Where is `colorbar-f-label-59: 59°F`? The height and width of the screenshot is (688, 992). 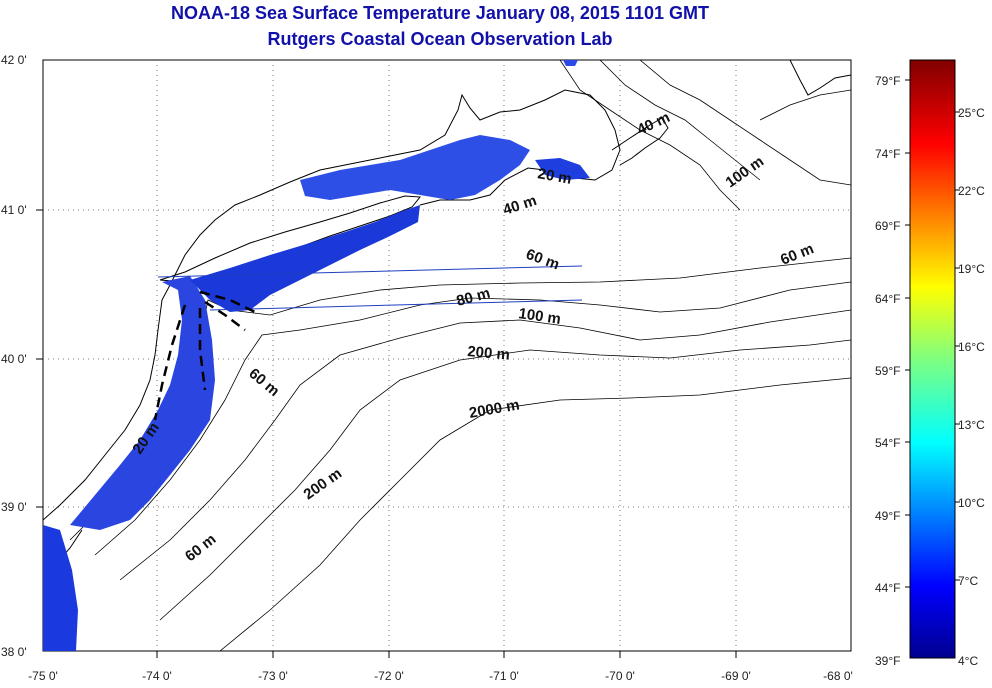 colorbar-f-label-59: 59°F is located at coordinates (887, 371).